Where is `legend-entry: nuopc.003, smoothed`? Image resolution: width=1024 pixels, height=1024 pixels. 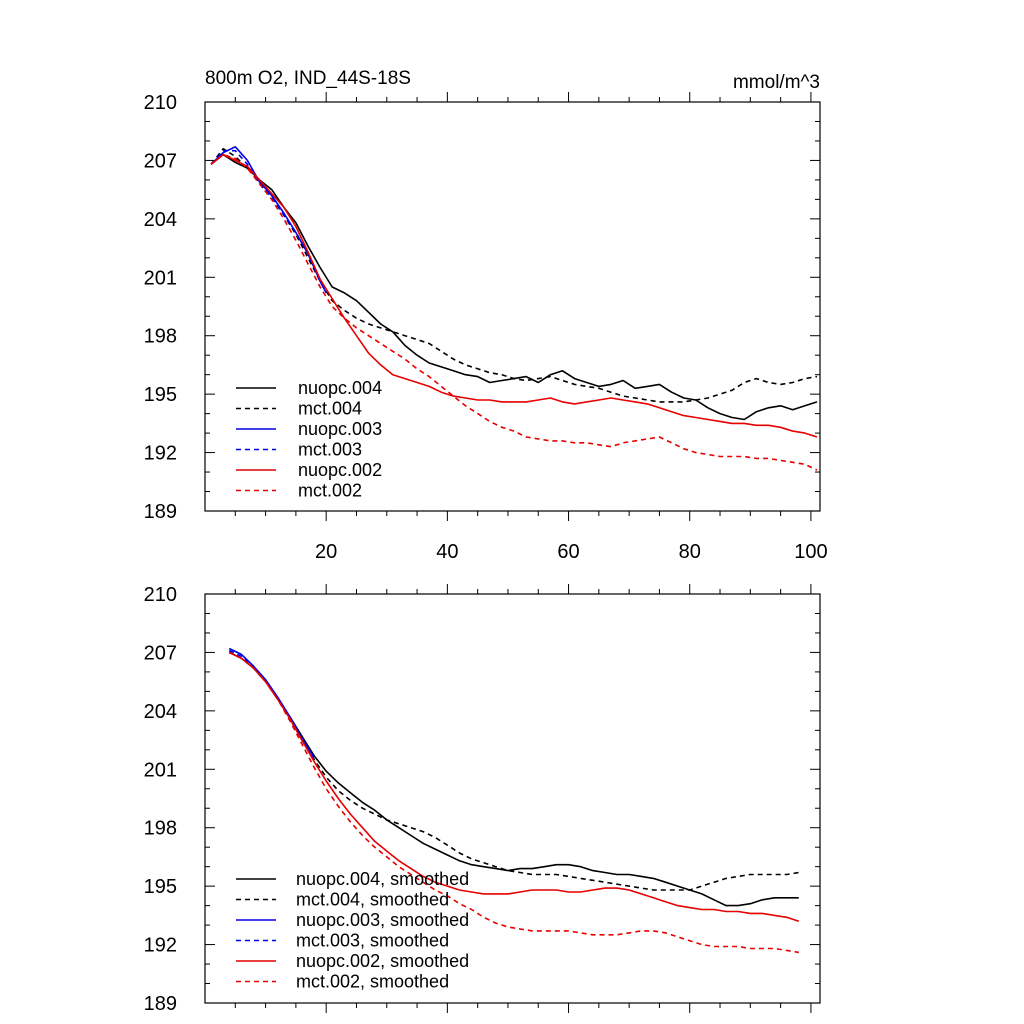
legend-entry: nuopc.003, smoothed is located at coordinates (382, 920).